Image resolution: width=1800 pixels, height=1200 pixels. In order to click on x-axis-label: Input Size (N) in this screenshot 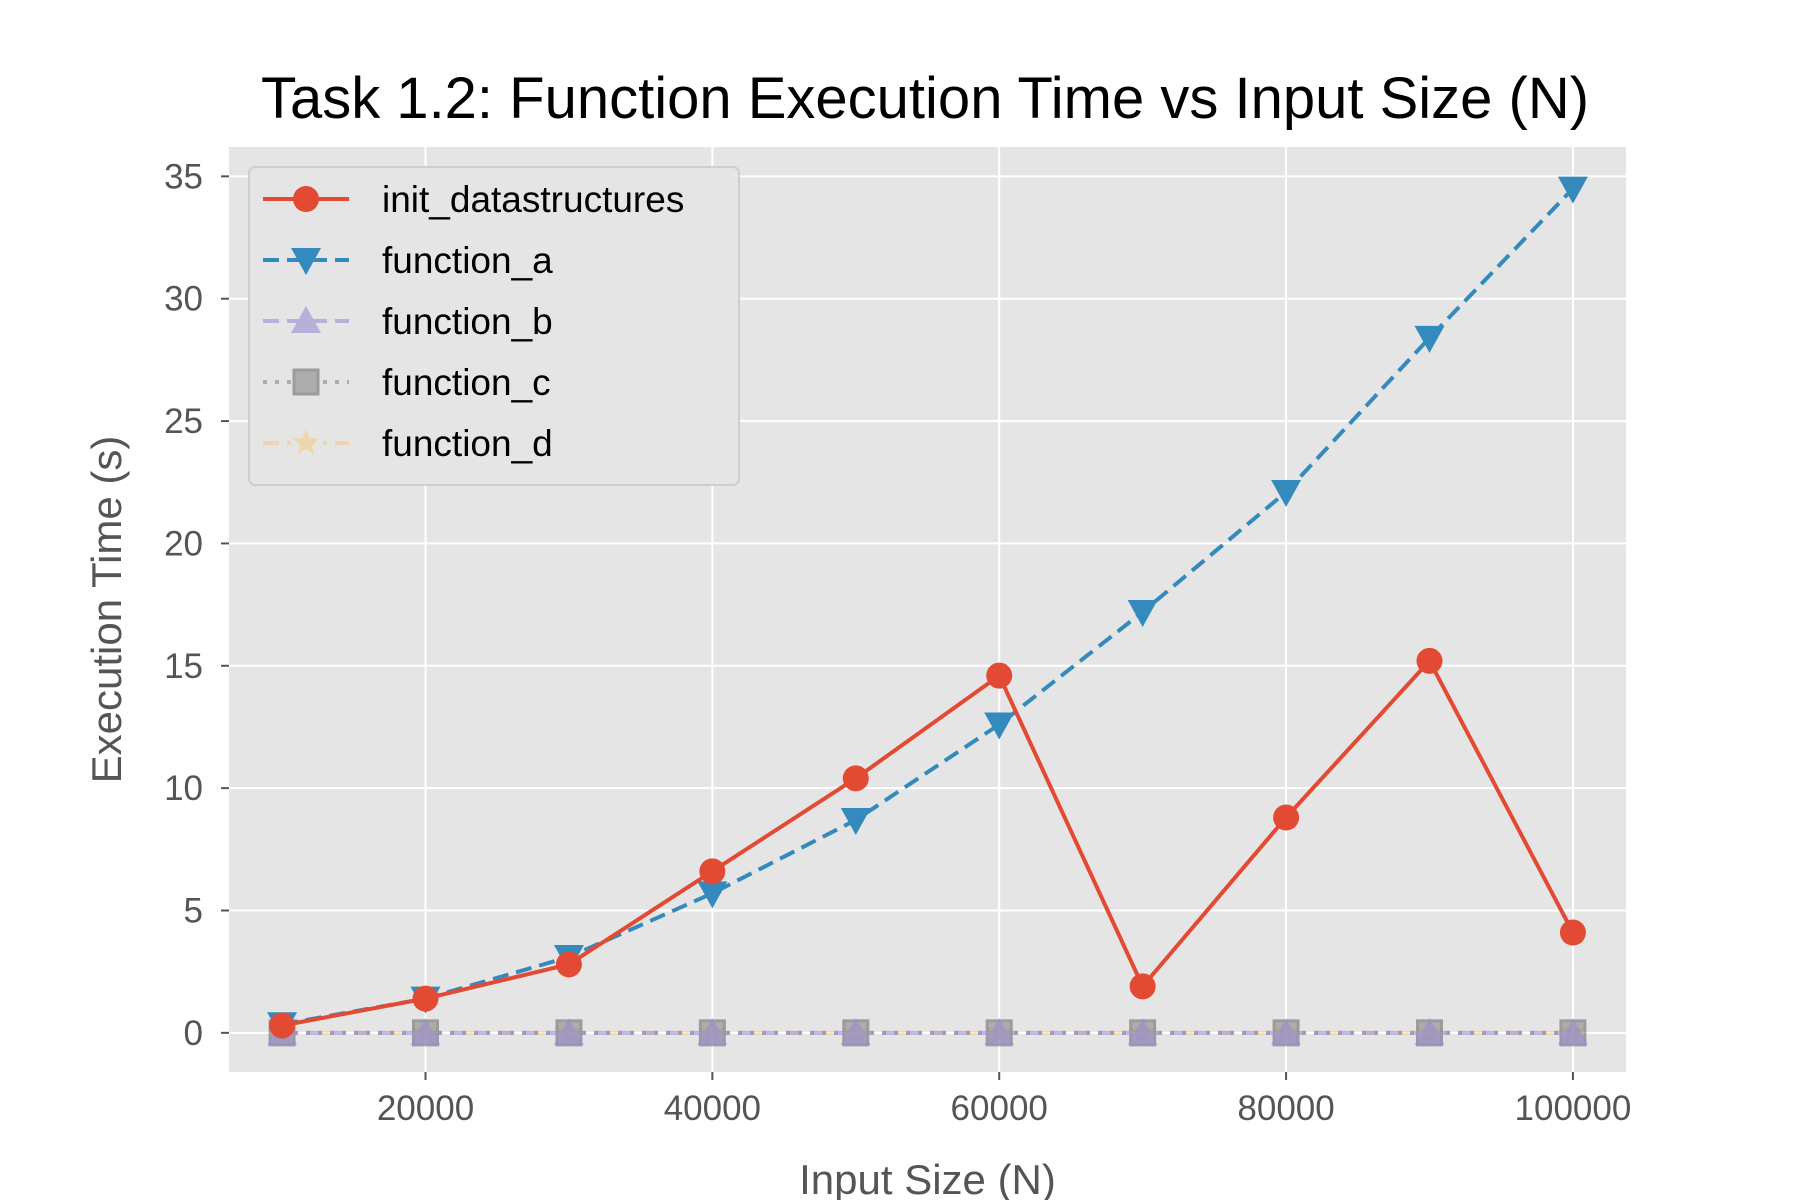, I will do `click(927, 1178)`.